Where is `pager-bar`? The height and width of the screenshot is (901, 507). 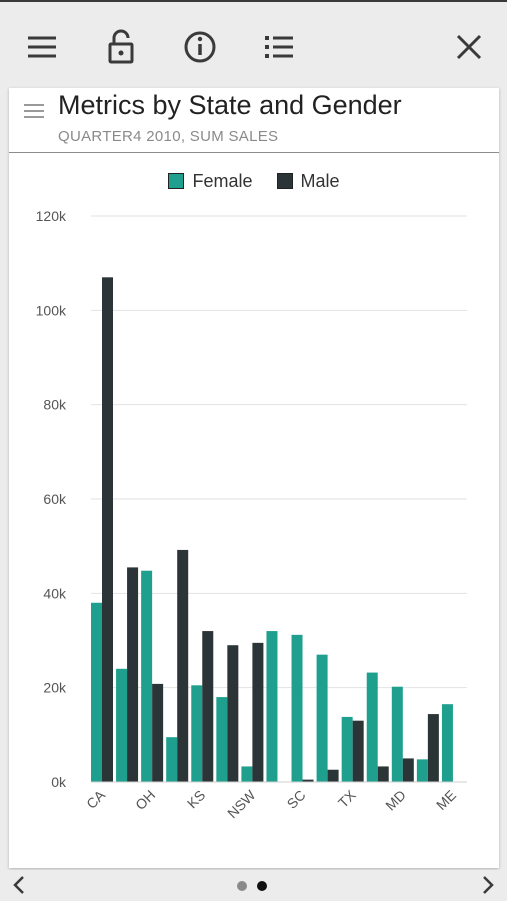 pager-bar is located at coordinates (253, 885).